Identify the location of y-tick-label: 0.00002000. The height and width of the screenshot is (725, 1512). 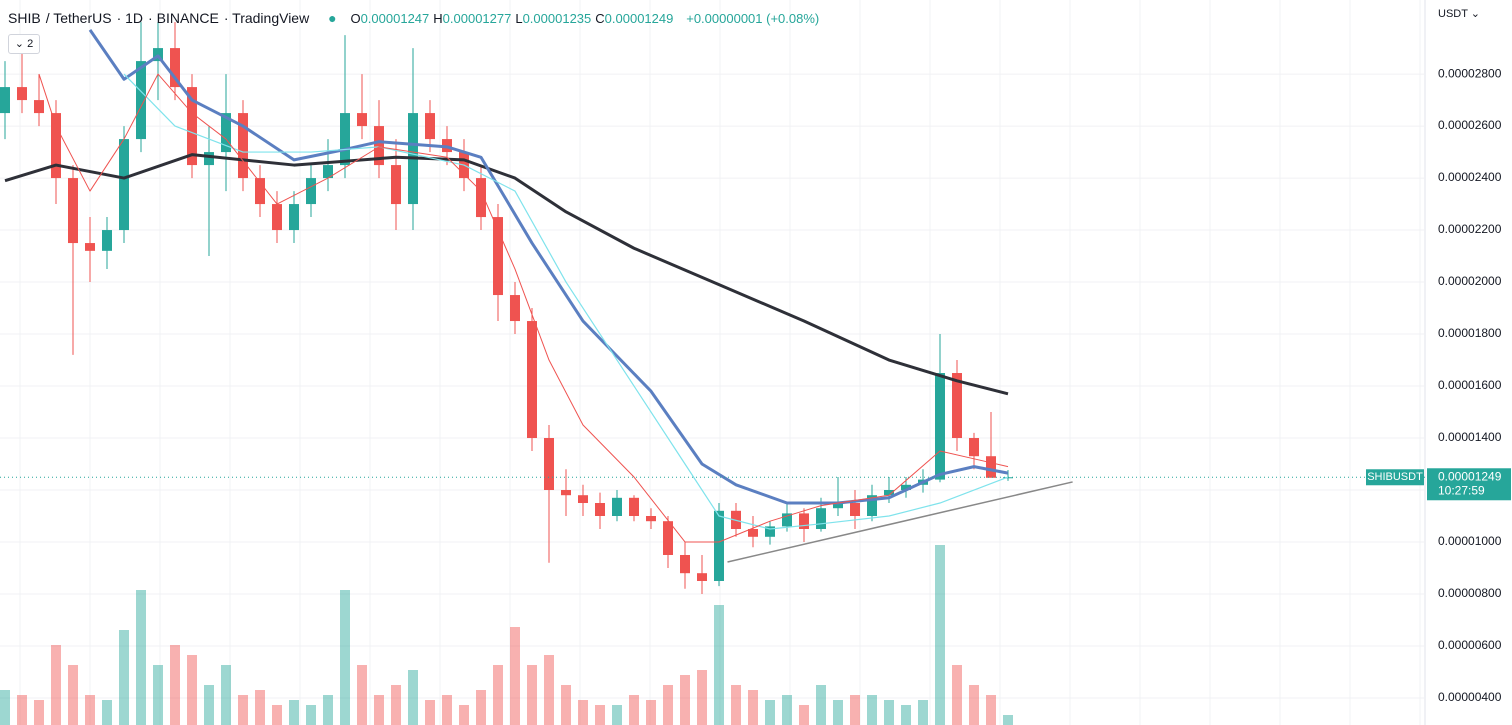
(1470, 281).